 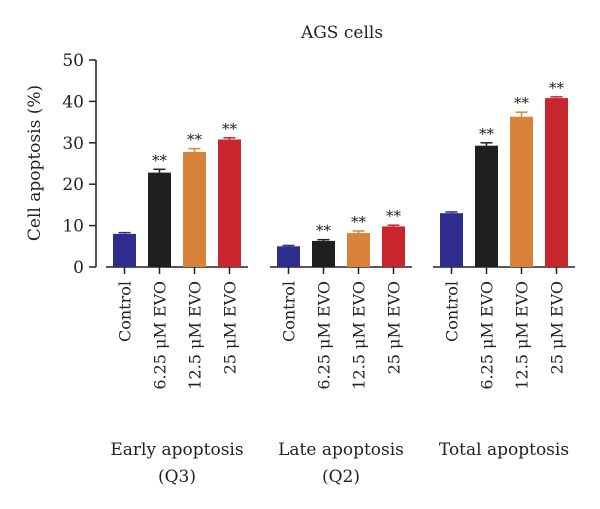 What do you see at coordinates (73, 102) in the screenshot?
I see `y-tick-label: 40` at bounding box center [73, 102].